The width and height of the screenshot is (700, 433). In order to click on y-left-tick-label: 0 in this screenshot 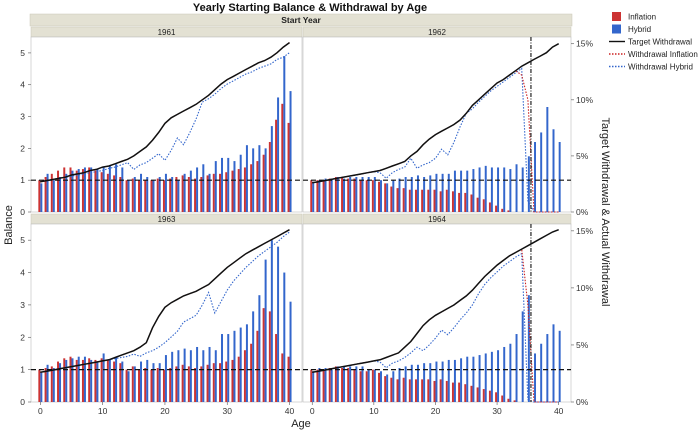, I will do `click(22, 212)`.